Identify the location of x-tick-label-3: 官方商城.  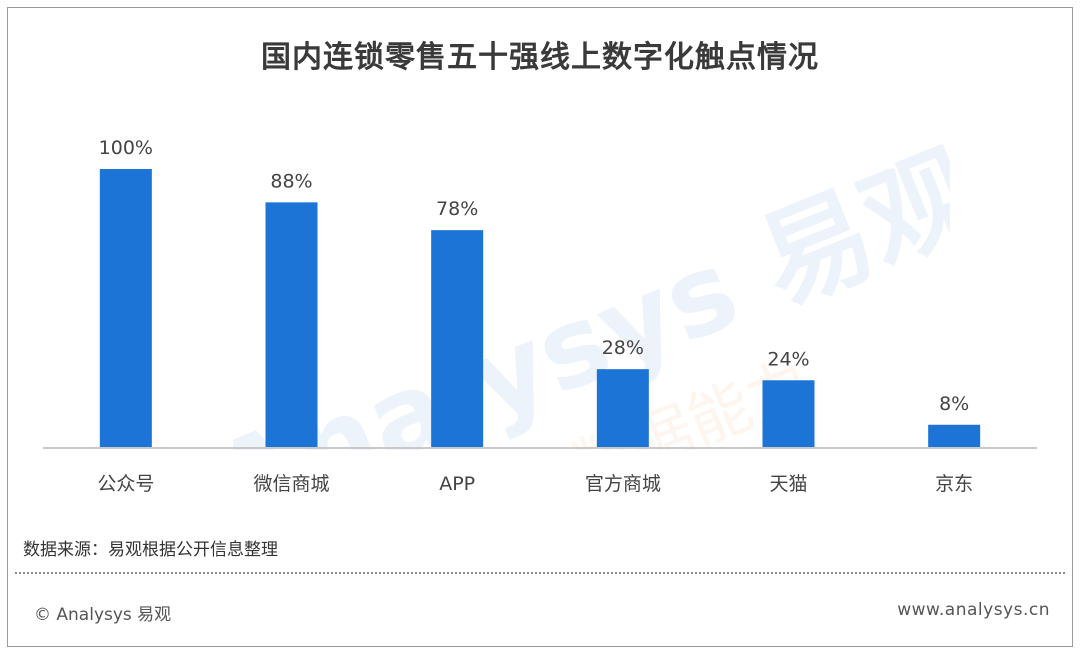
(623, 484).